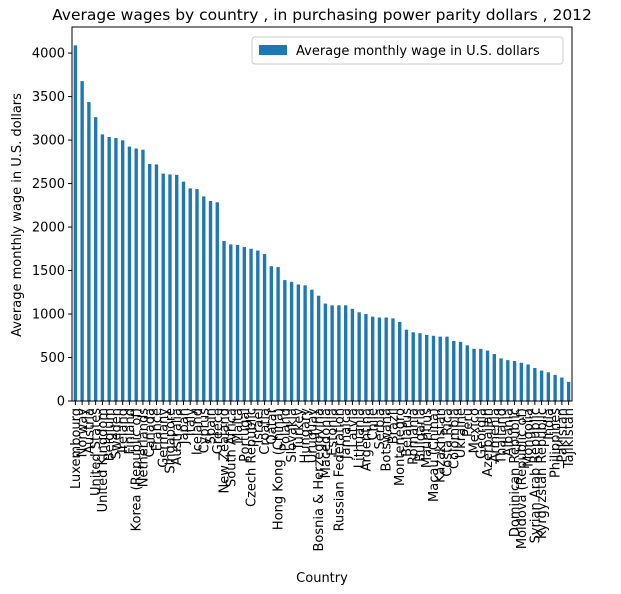 The image size is (621, 594). What do you see at coordinates (508, 432) in the screenshot?
I see `x-tick-label: Albania` at bounding box center [508, 432].